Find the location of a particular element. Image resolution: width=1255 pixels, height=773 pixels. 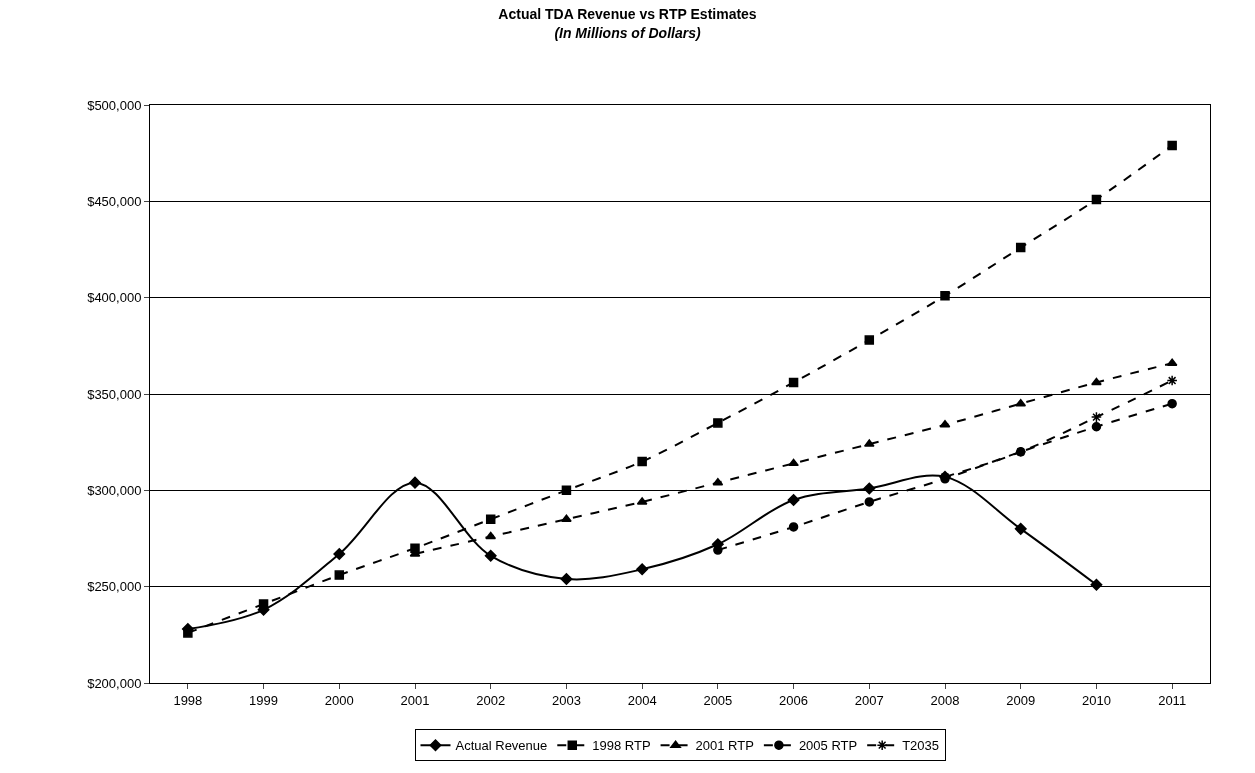

x-tick-label: 1998 is located at coordinates (188, 700).